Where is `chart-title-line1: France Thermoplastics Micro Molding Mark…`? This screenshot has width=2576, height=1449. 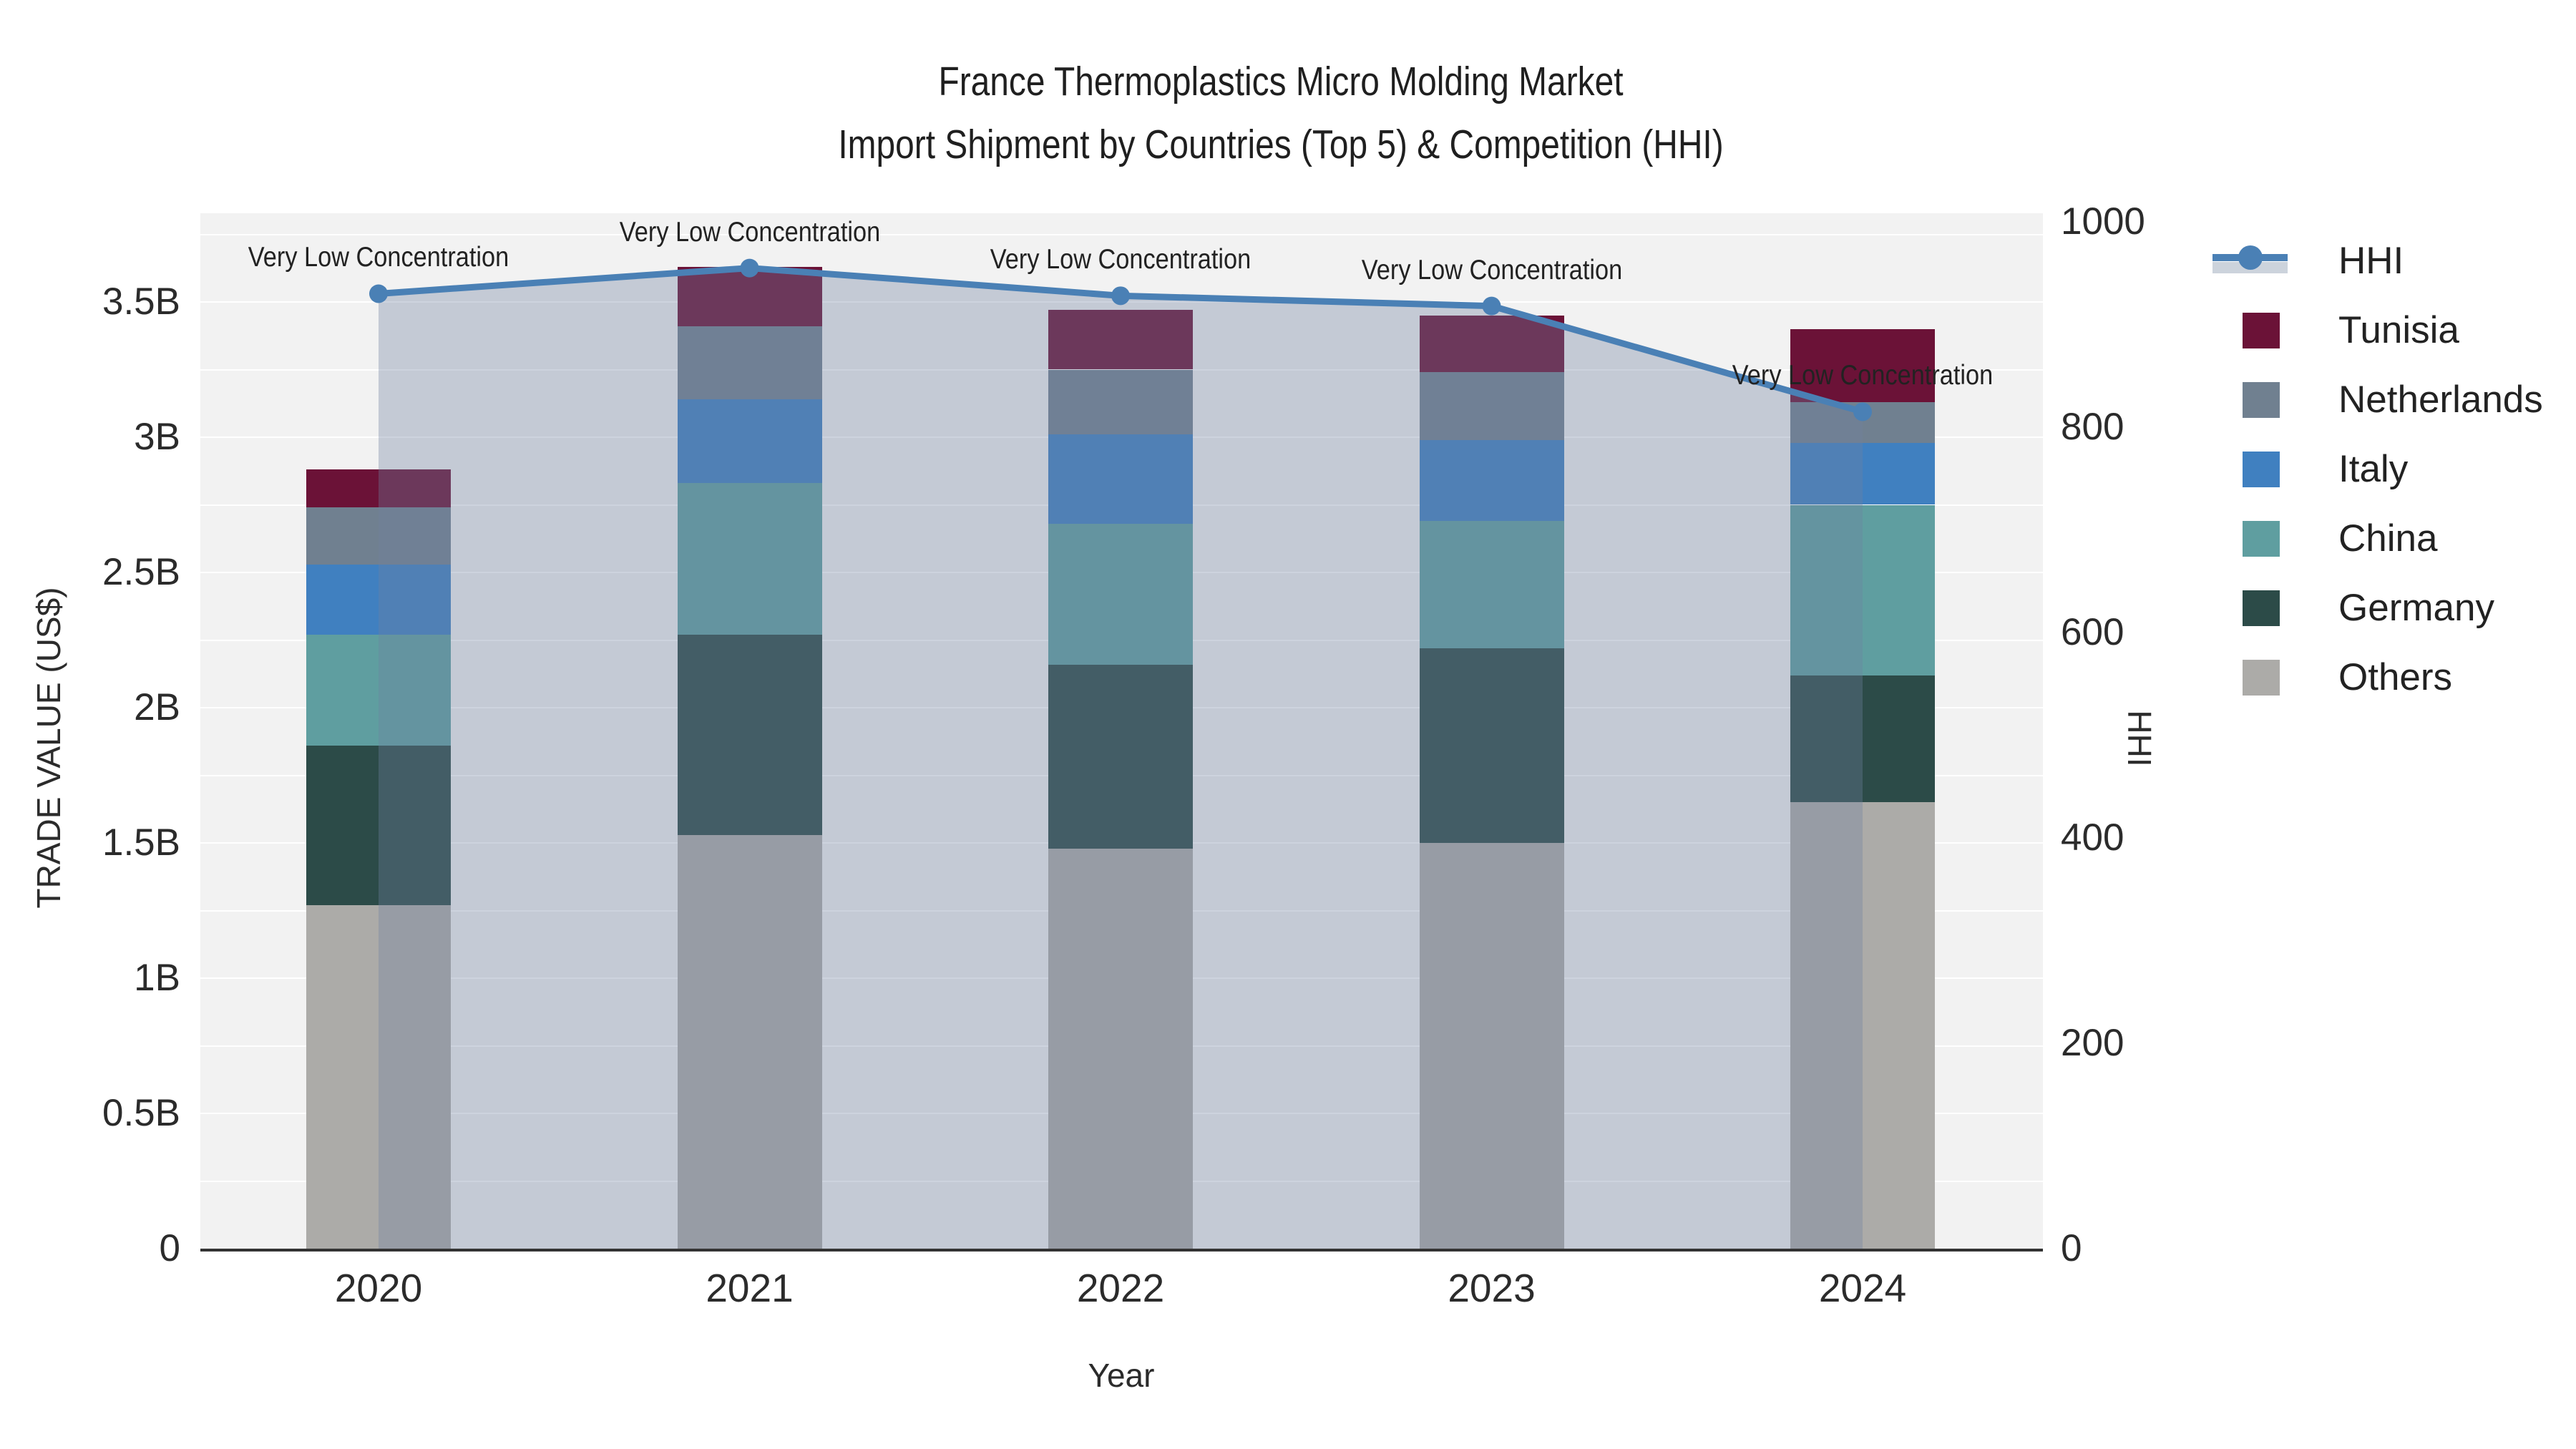
chart-title-line1: France Thermoplastics Micro Molding Mark… is located at coordinates (1281, 81).